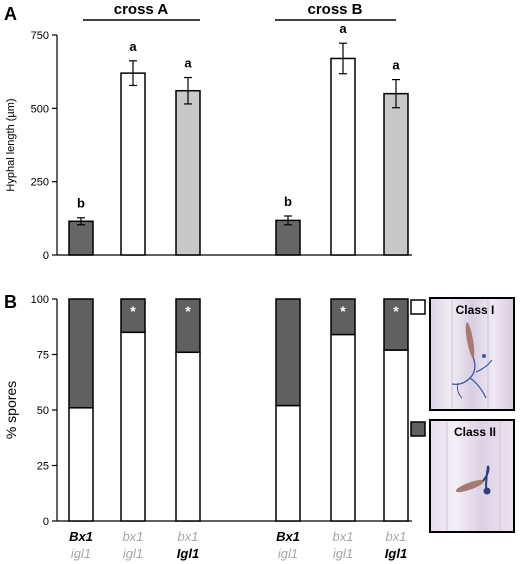 The image size is (520, 564). I want to click on b-y-tick-label: 25, so click(43, 467).